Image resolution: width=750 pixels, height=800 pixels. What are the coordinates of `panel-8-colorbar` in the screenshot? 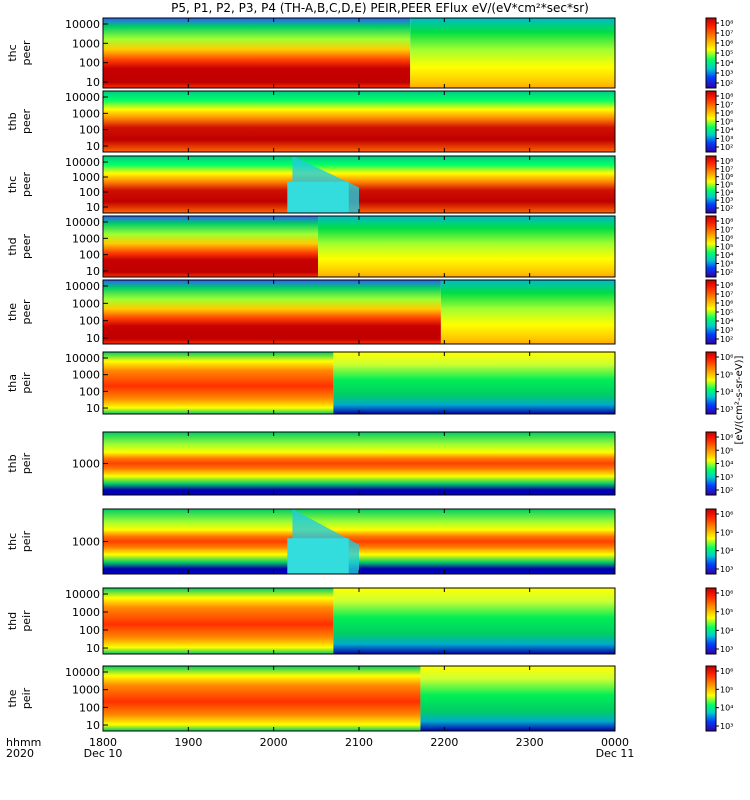 It's located at (711, 541).